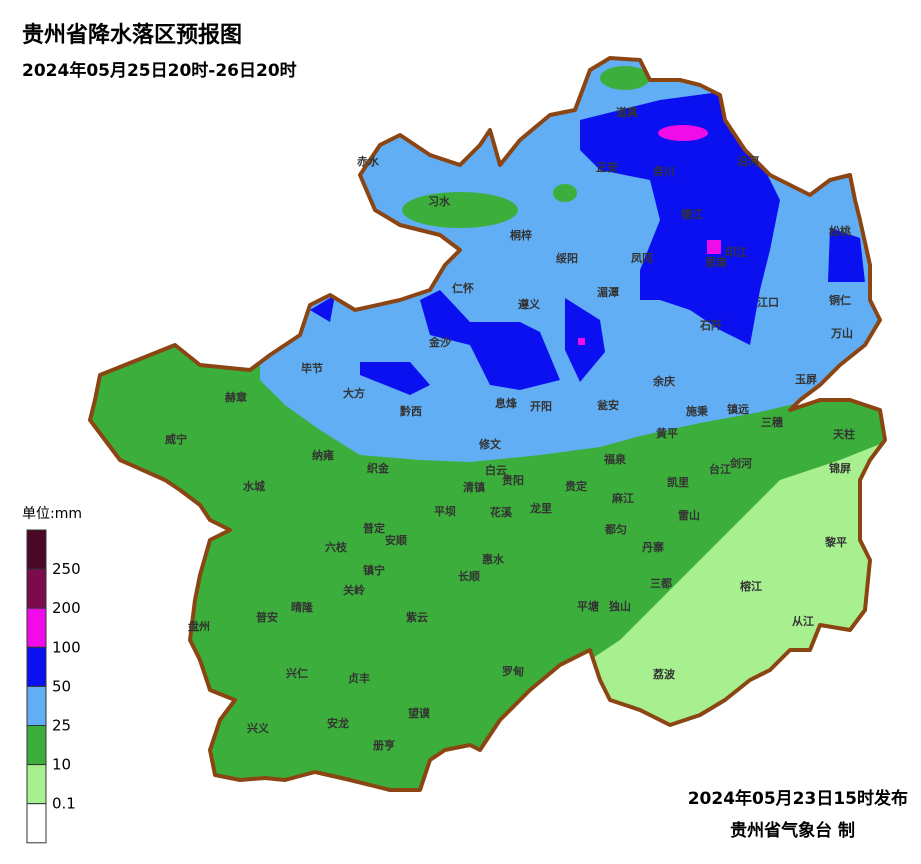 This screenshot has width=921, height=864. I want to click on place-label: 独山, so click(619, 606).